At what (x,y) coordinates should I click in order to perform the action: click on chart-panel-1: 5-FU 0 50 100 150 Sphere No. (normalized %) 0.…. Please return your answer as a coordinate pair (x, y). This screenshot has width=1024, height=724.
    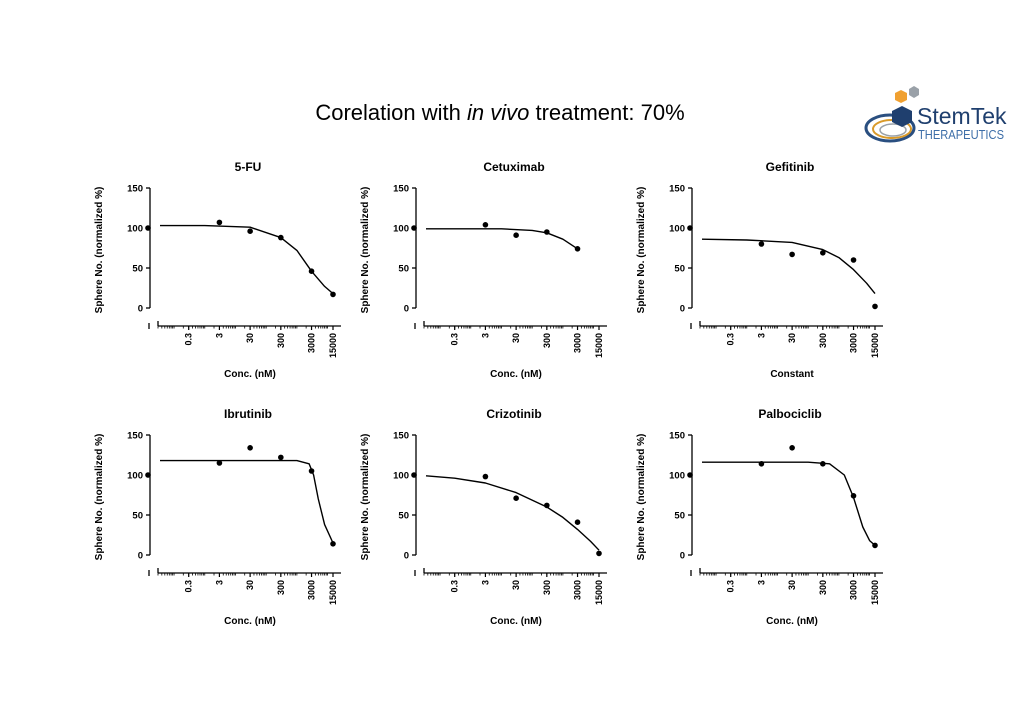
    Looking at the image, I should click on (217, 270).